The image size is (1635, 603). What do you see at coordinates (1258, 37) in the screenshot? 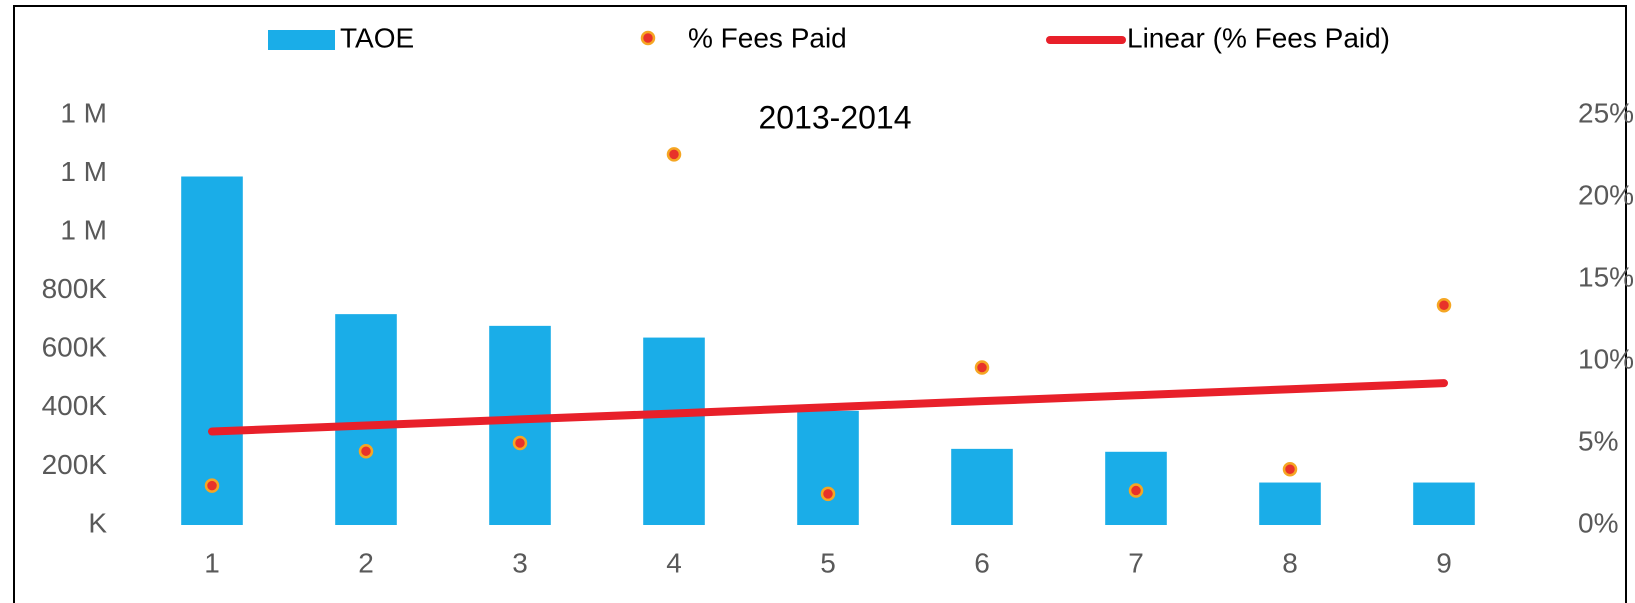
I see `legend-label: Linear (% Fees Paid)` at bounding box center [1258, 37].